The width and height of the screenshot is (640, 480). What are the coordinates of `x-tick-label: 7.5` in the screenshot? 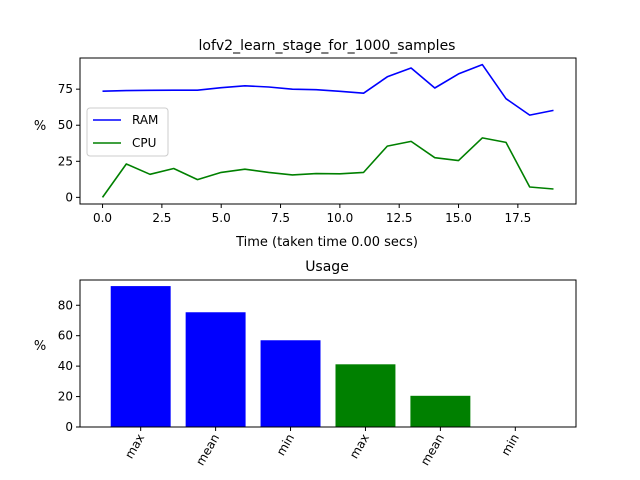 It's located at (280, 218).